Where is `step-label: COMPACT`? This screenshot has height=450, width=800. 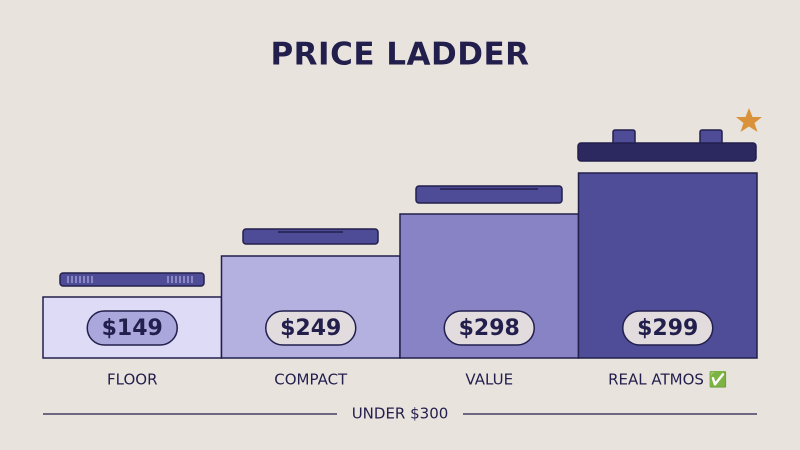 step-label: COMPACT is located at coordinates (311, 380).